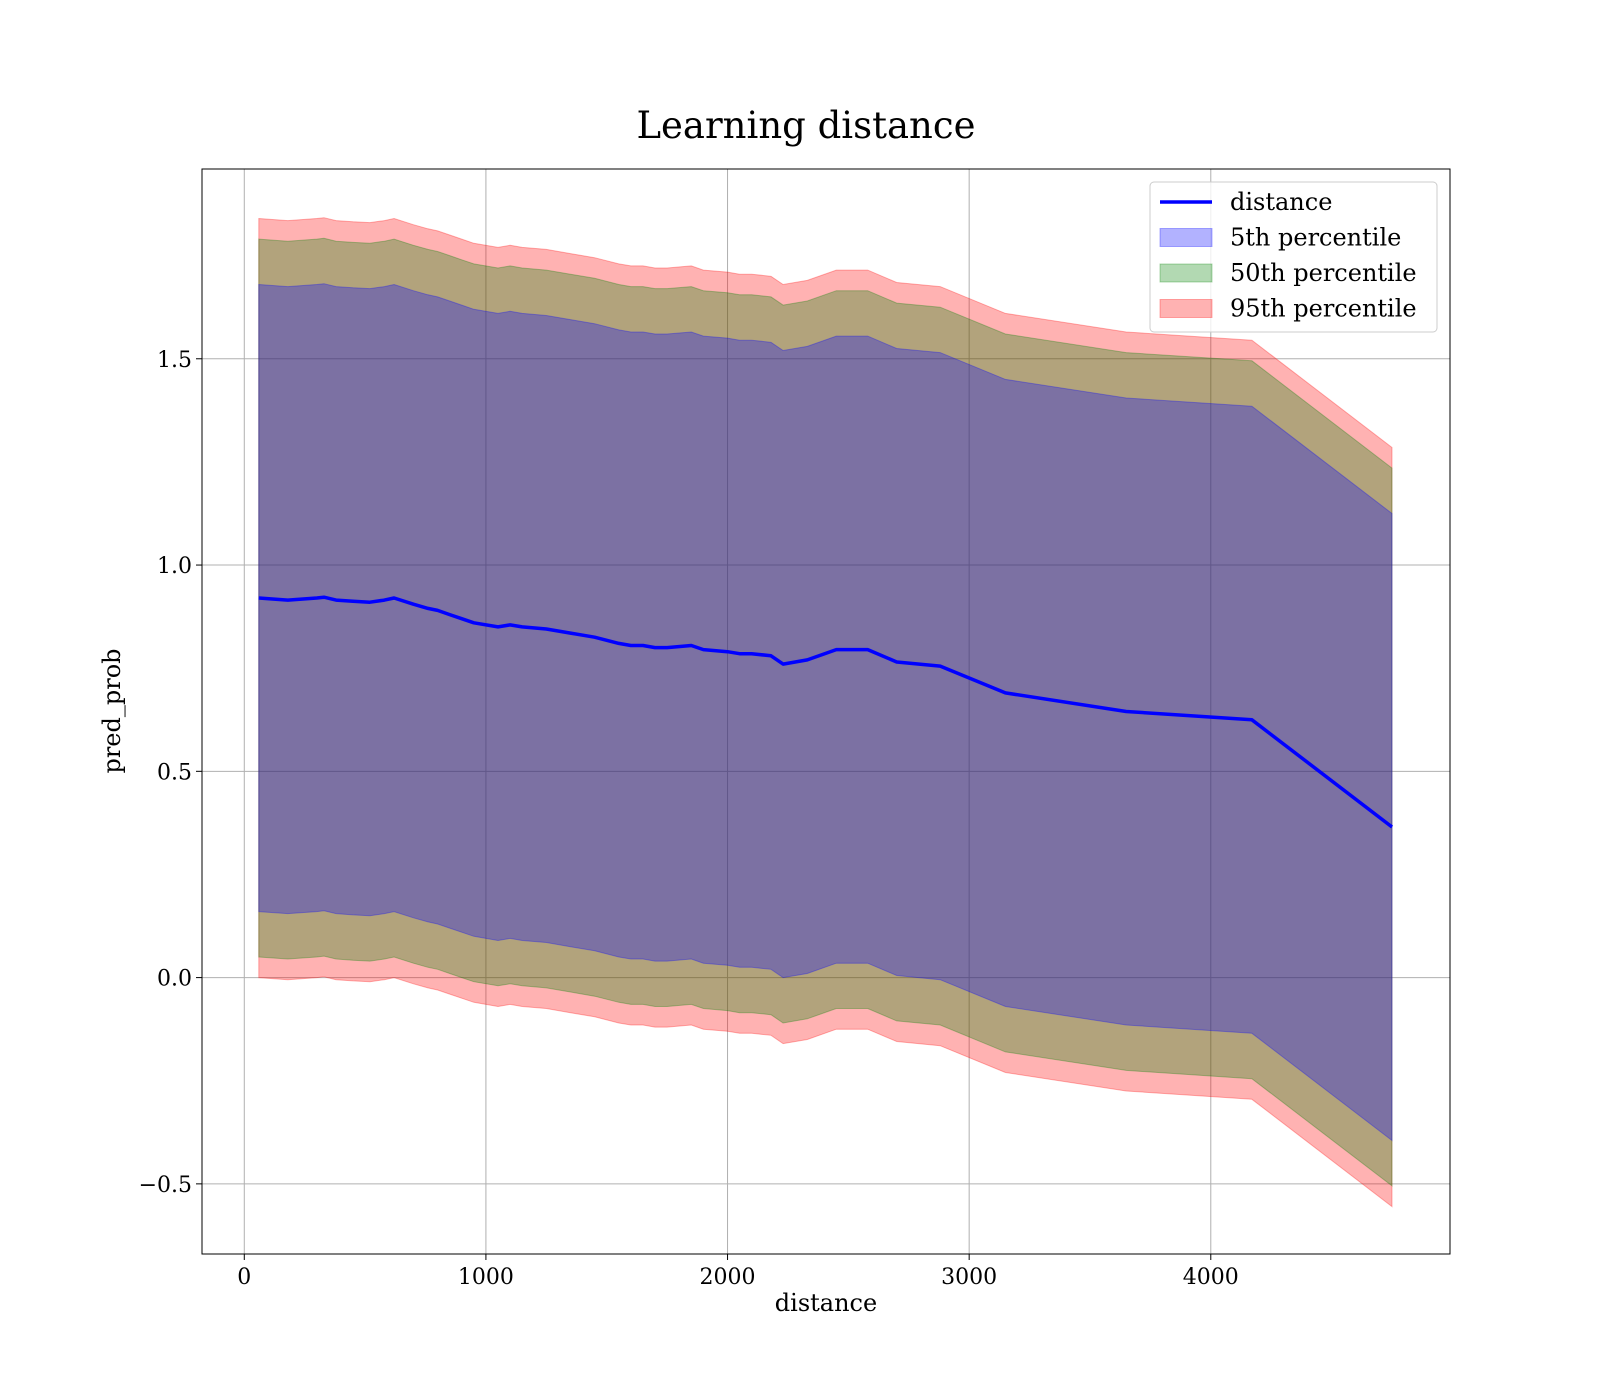 This screenshot has height=1400, width=1600. Describe the element at coordinates (1281, 202) in the screenshot. I see `legend-label: distance` at that location.